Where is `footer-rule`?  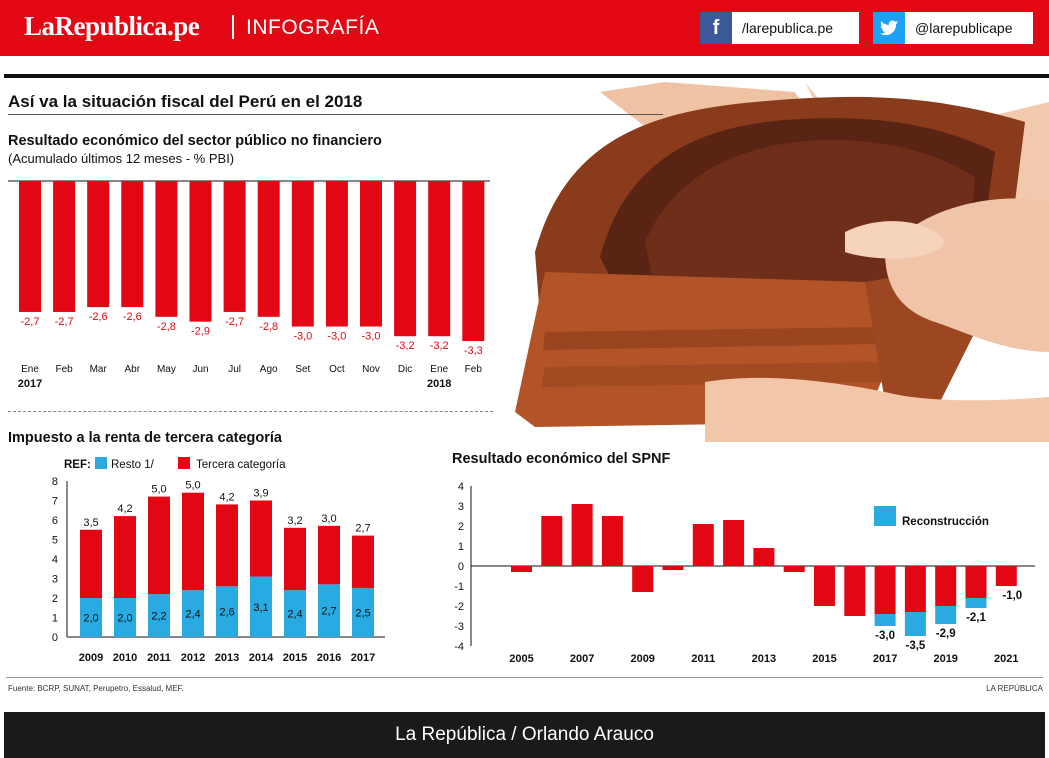 footer-rule is located at coordinates (524, 677).